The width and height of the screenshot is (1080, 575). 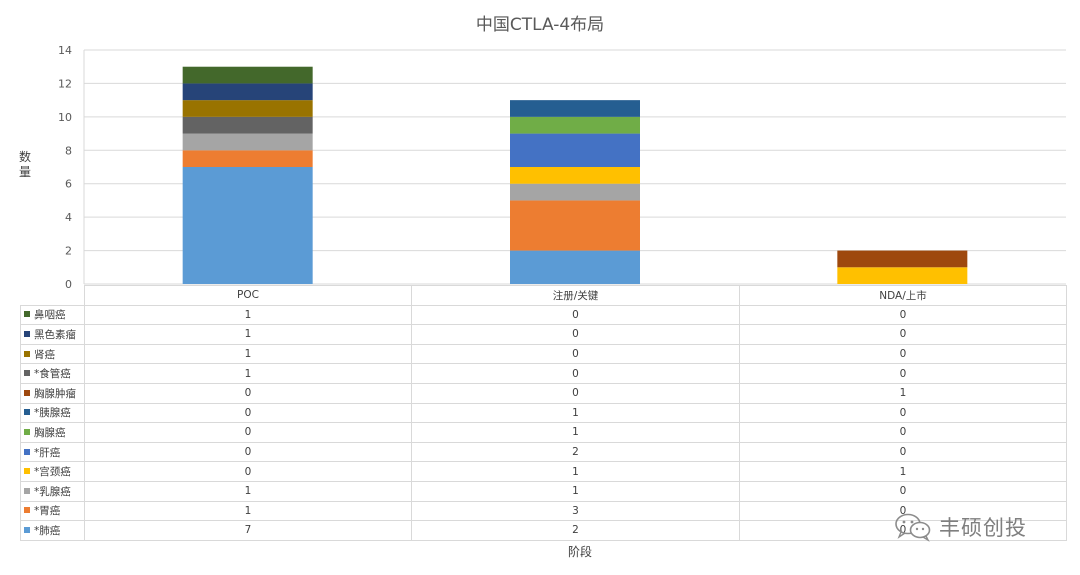 What do you see at coordinates (44, 354) in the screenshot?
I see `legend-label: 肾癌` at bounding box center [44, 354].